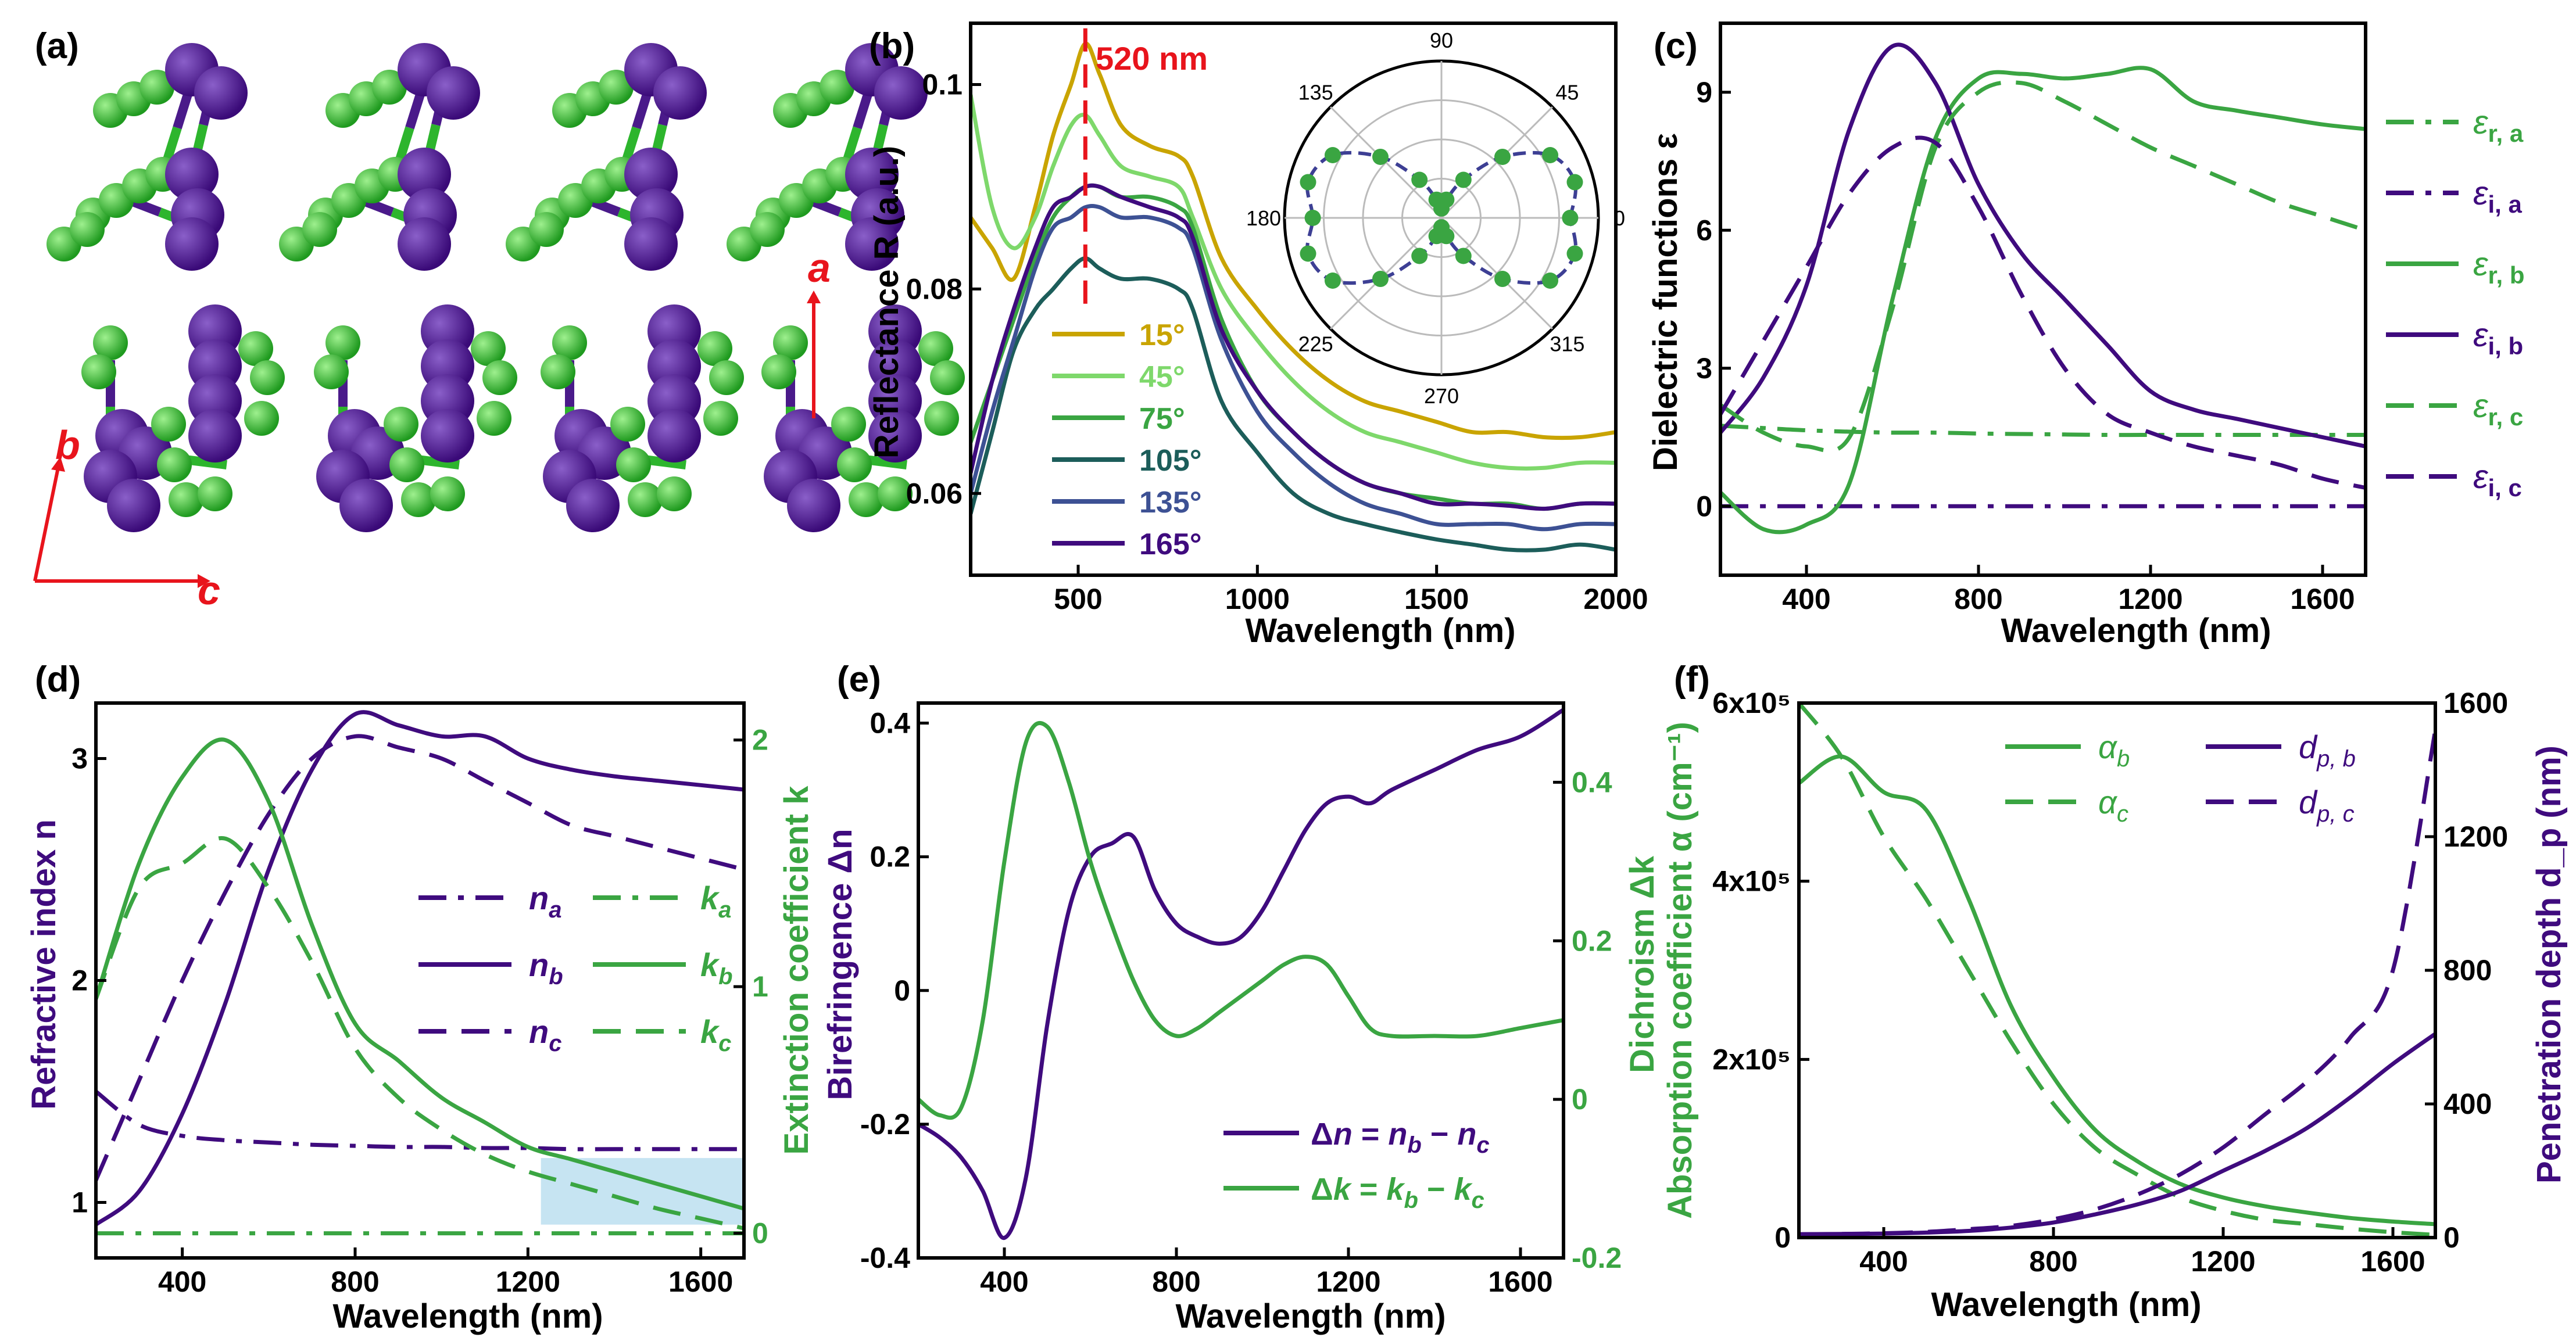  I want to click on e-ylabel-left: Birefringence Δn, so click(840, 964).